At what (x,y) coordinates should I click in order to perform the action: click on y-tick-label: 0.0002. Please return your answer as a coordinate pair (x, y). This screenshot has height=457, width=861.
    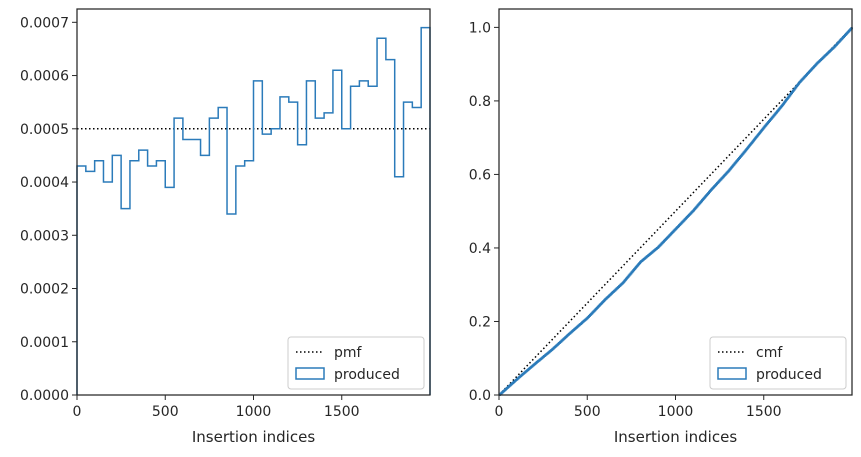
    Looking at the image, I should click on (44, 290).